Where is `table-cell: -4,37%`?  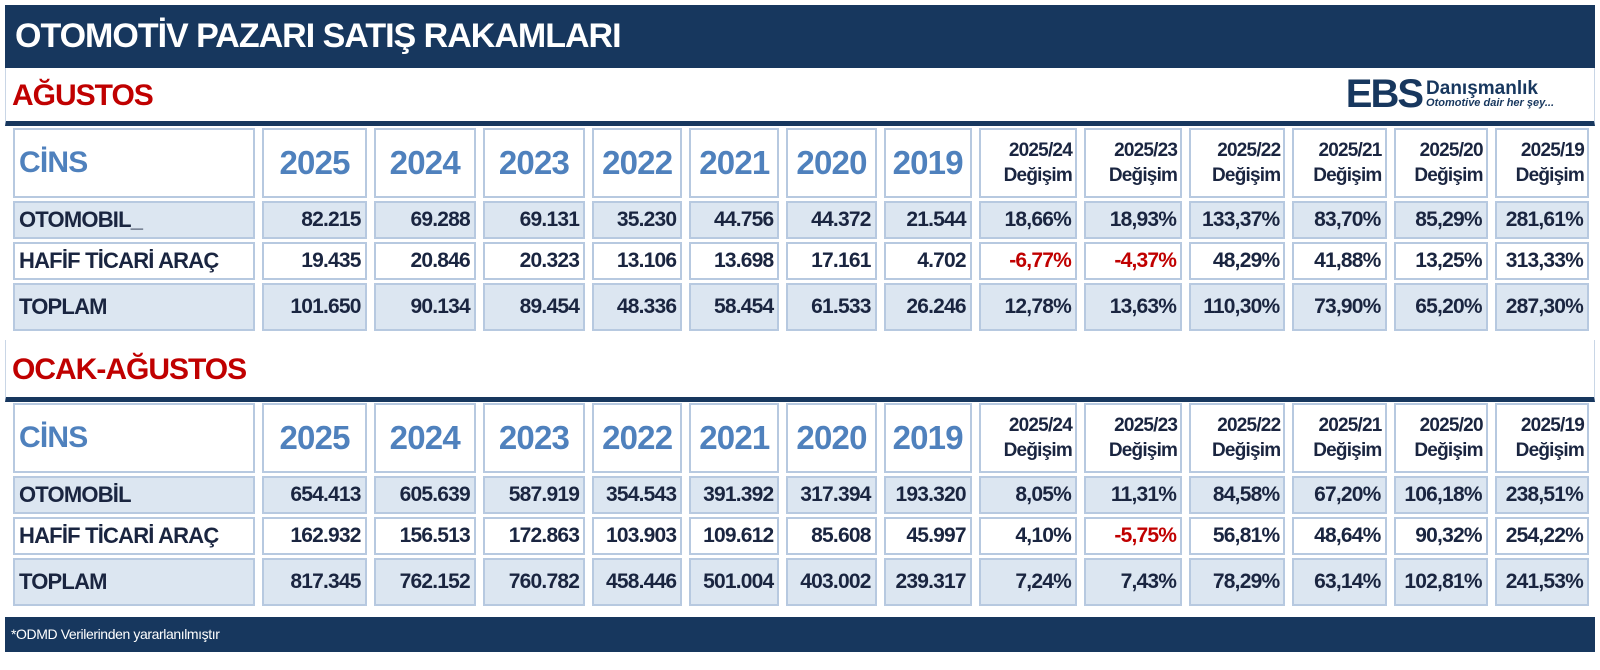 table-cell: -4,37% is located at coordinates (1133, 261).